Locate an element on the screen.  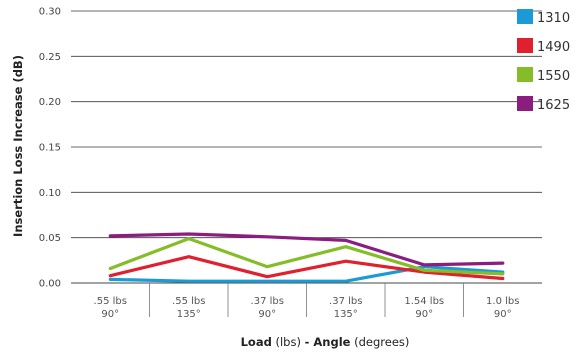
legend-label-1550: 1550 is located at coordinates (553, 76).